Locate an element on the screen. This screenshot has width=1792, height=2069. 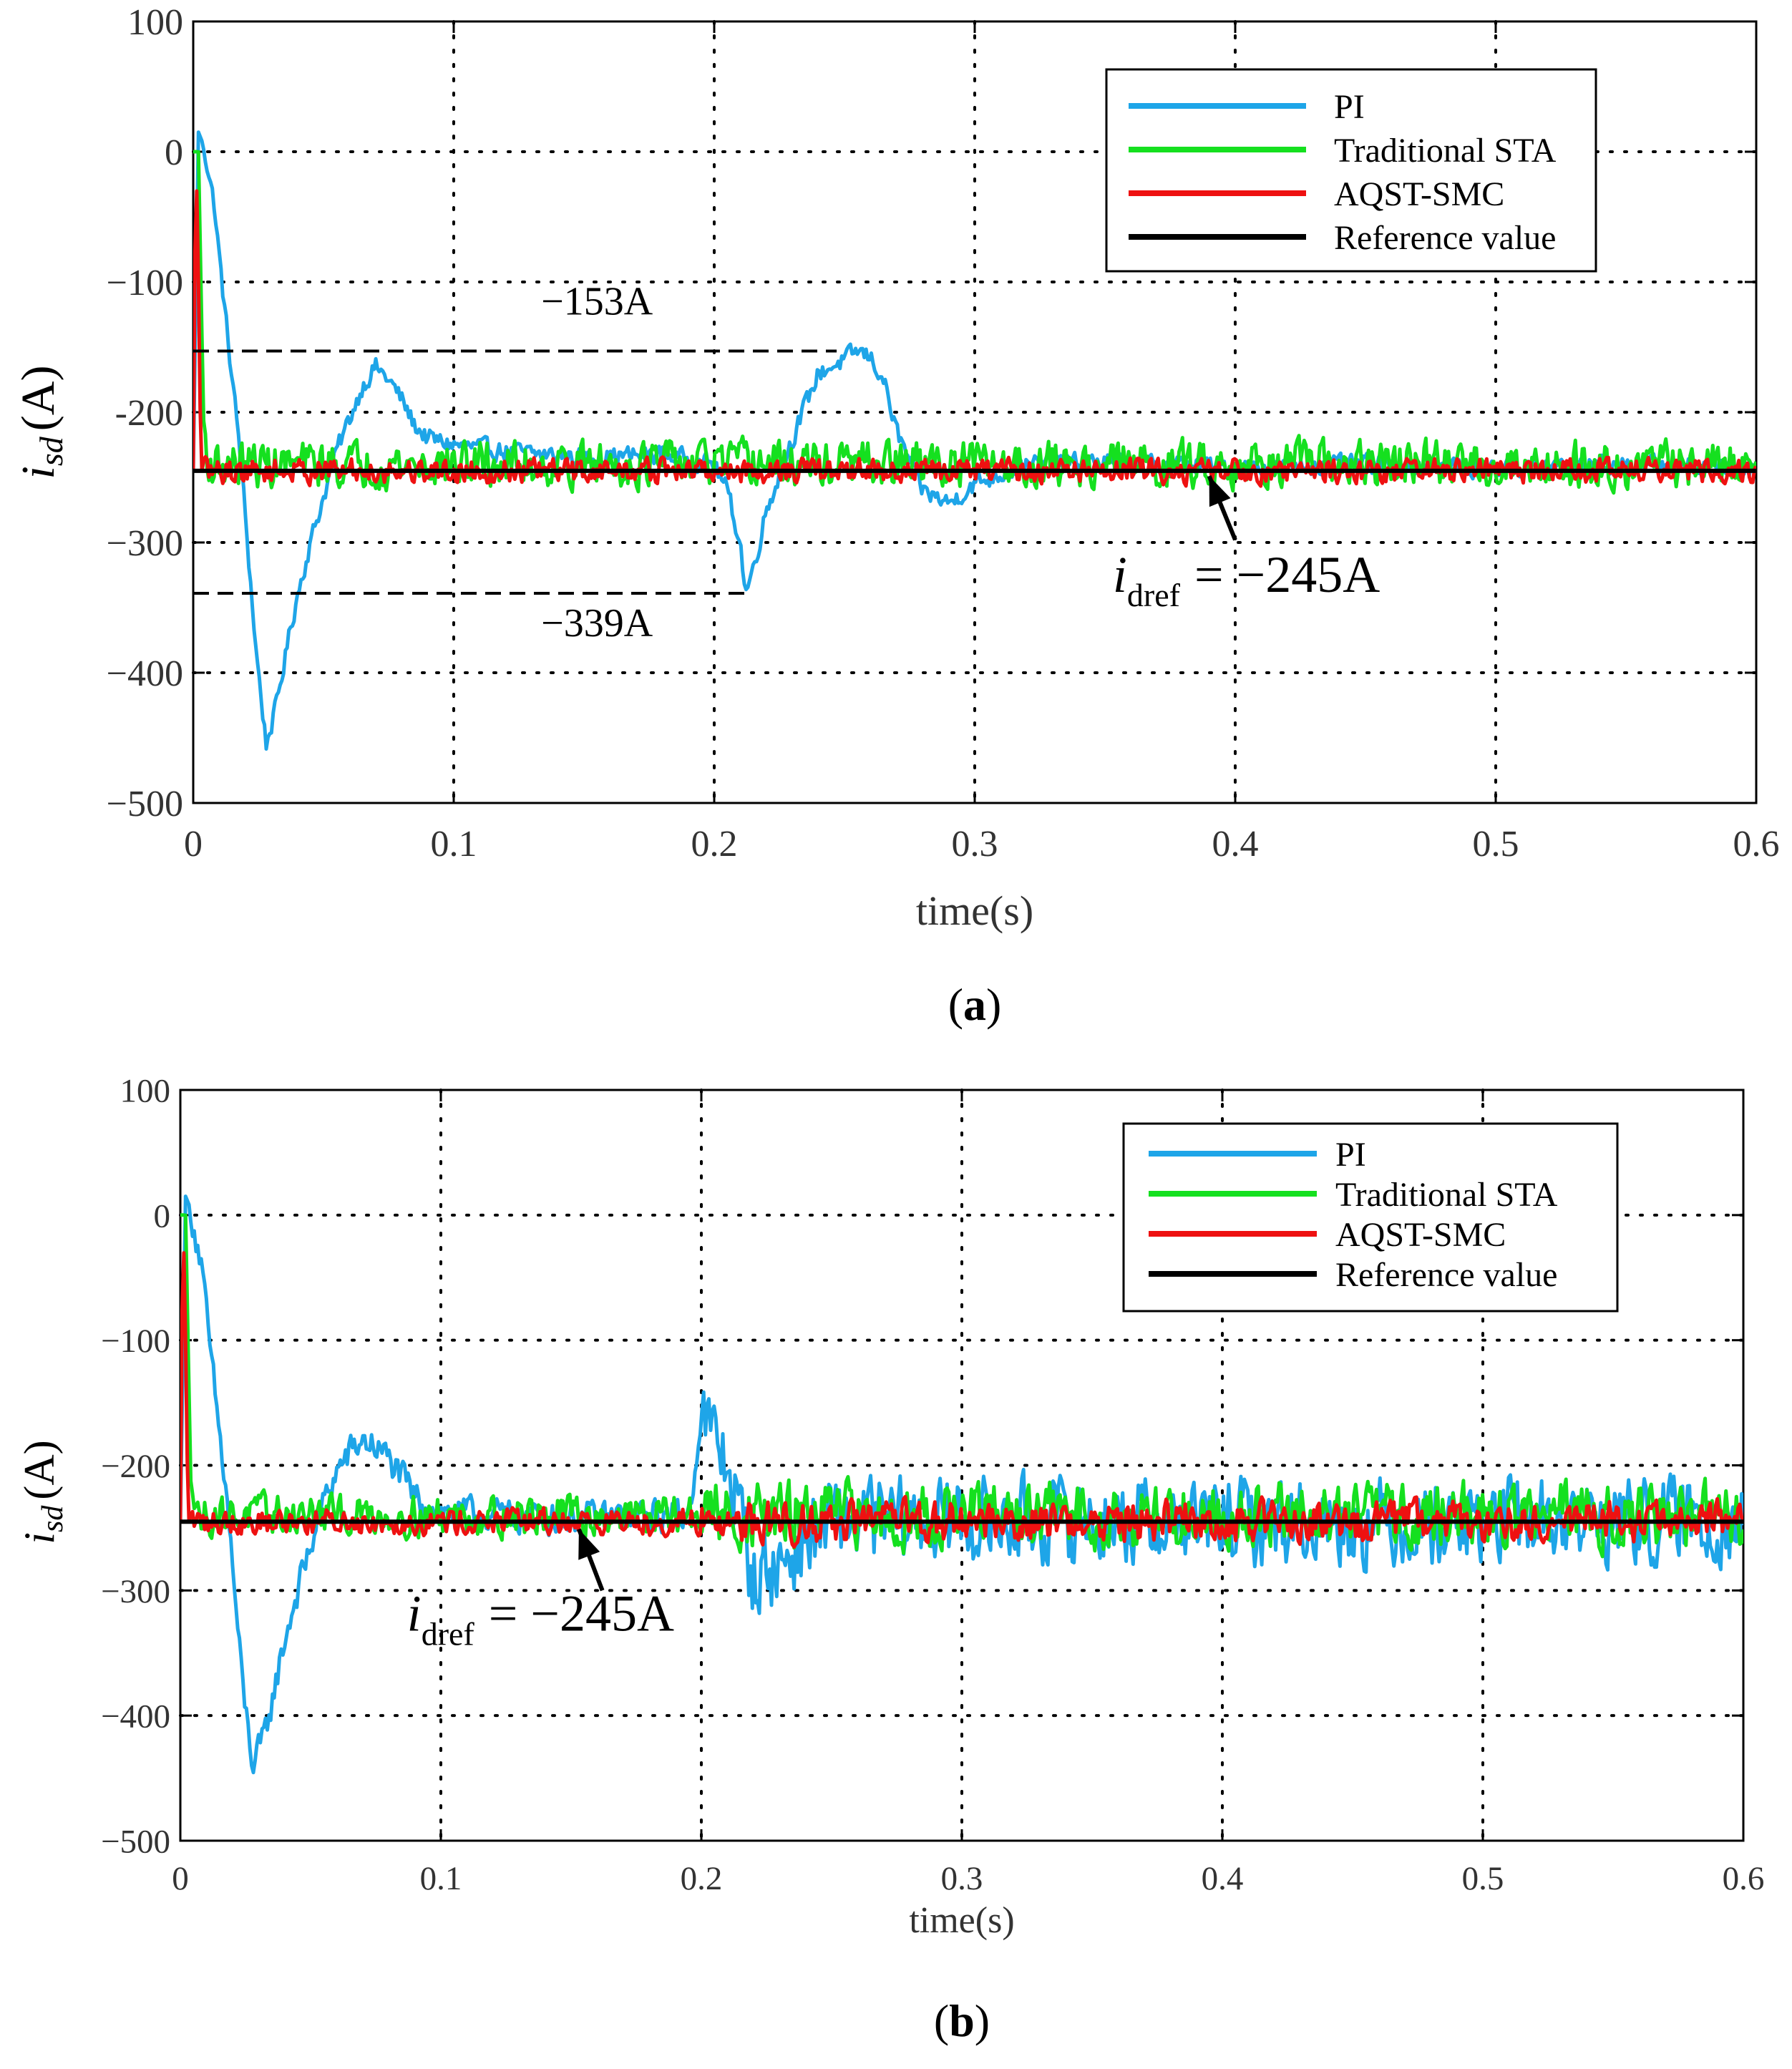
legend: PI Traditional STA AQST-SMC Reference value is located at coordinates (1351, 170).